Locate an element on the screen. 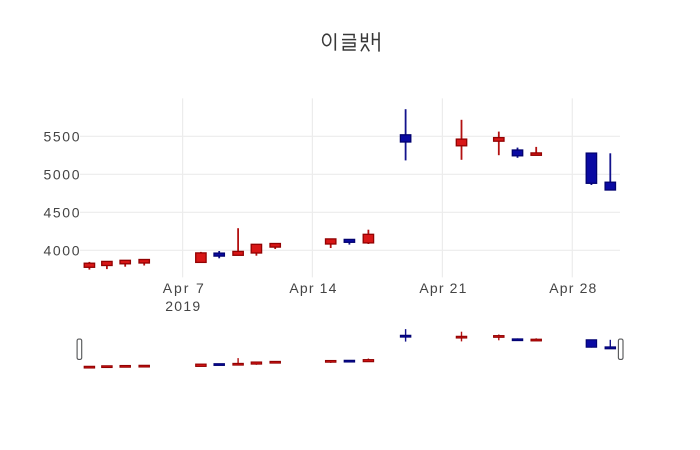  svg-text: 5500 is located at coordinates (62, 136).